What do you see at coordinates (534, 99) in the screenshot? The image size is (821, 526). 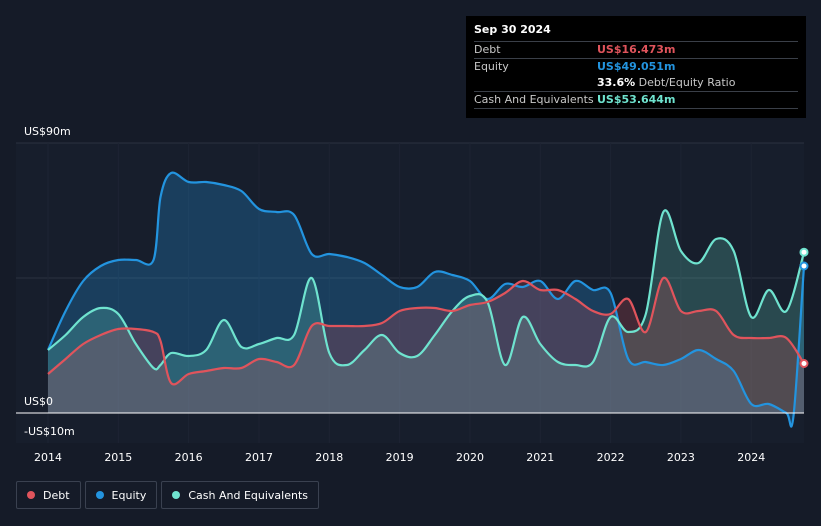 I see `tooltip-cash-label: Cash And Equivalents` at bounding box center [534, 99].